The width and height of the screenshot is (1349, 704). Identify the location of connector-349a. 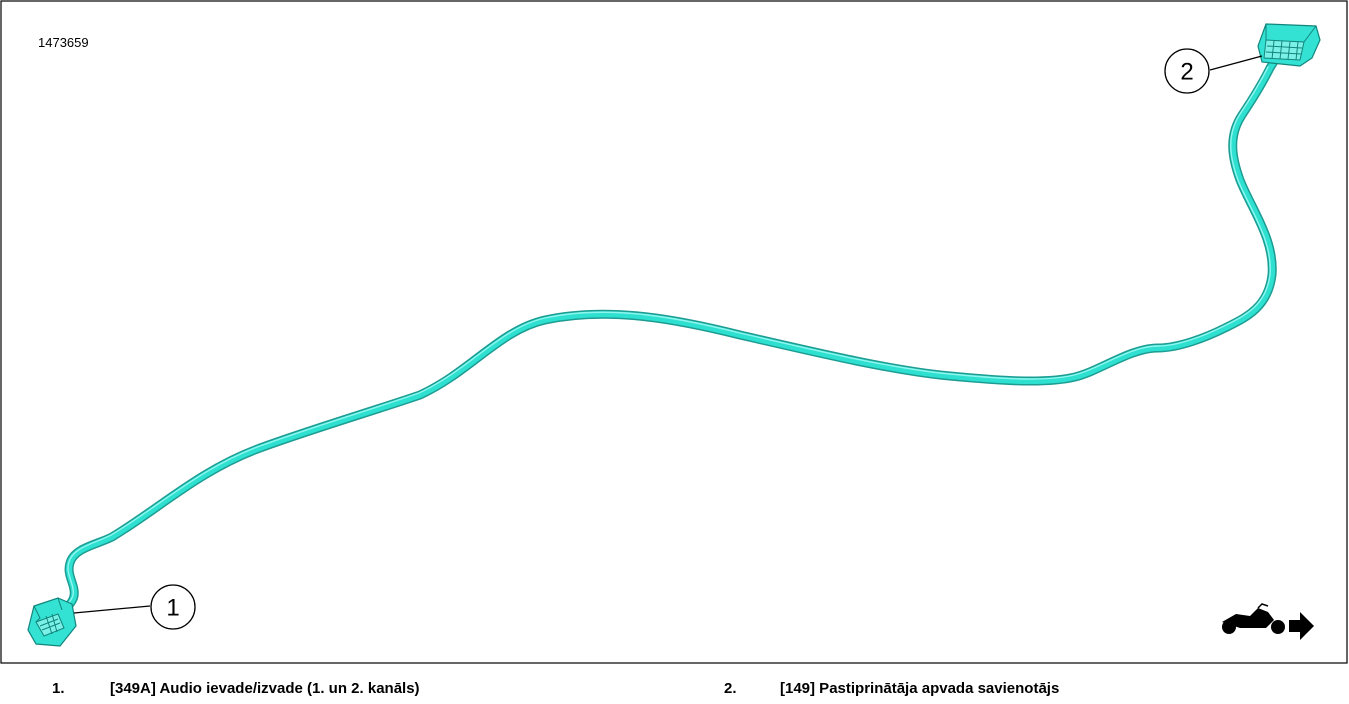
(52, 622).